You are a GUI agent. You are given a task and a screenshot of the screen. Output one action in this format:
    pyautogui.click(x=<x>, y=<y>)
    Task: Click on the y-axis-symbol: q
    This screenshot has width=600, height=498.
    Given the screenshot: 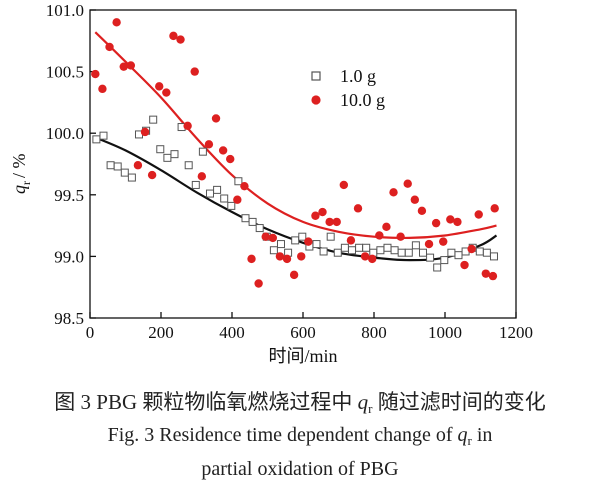 What is the action you would take?
    pyautogui.click(x=19, y=189)
    